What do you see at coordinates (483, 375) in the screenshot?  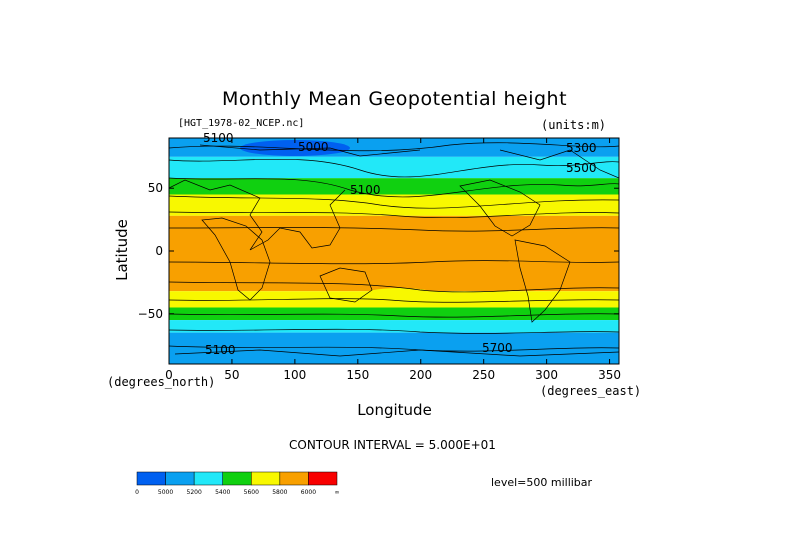 I see `x-tick-label: 250` at bounding box center [483, 375].